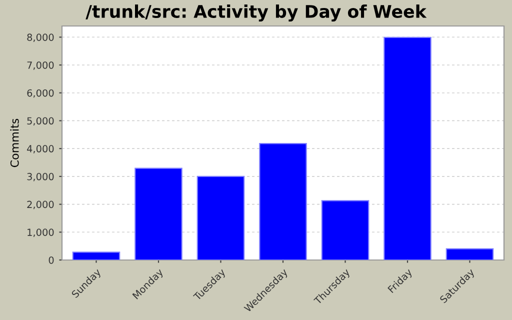  I want to click on y-tick-label: 3,000, so click(40, 177).